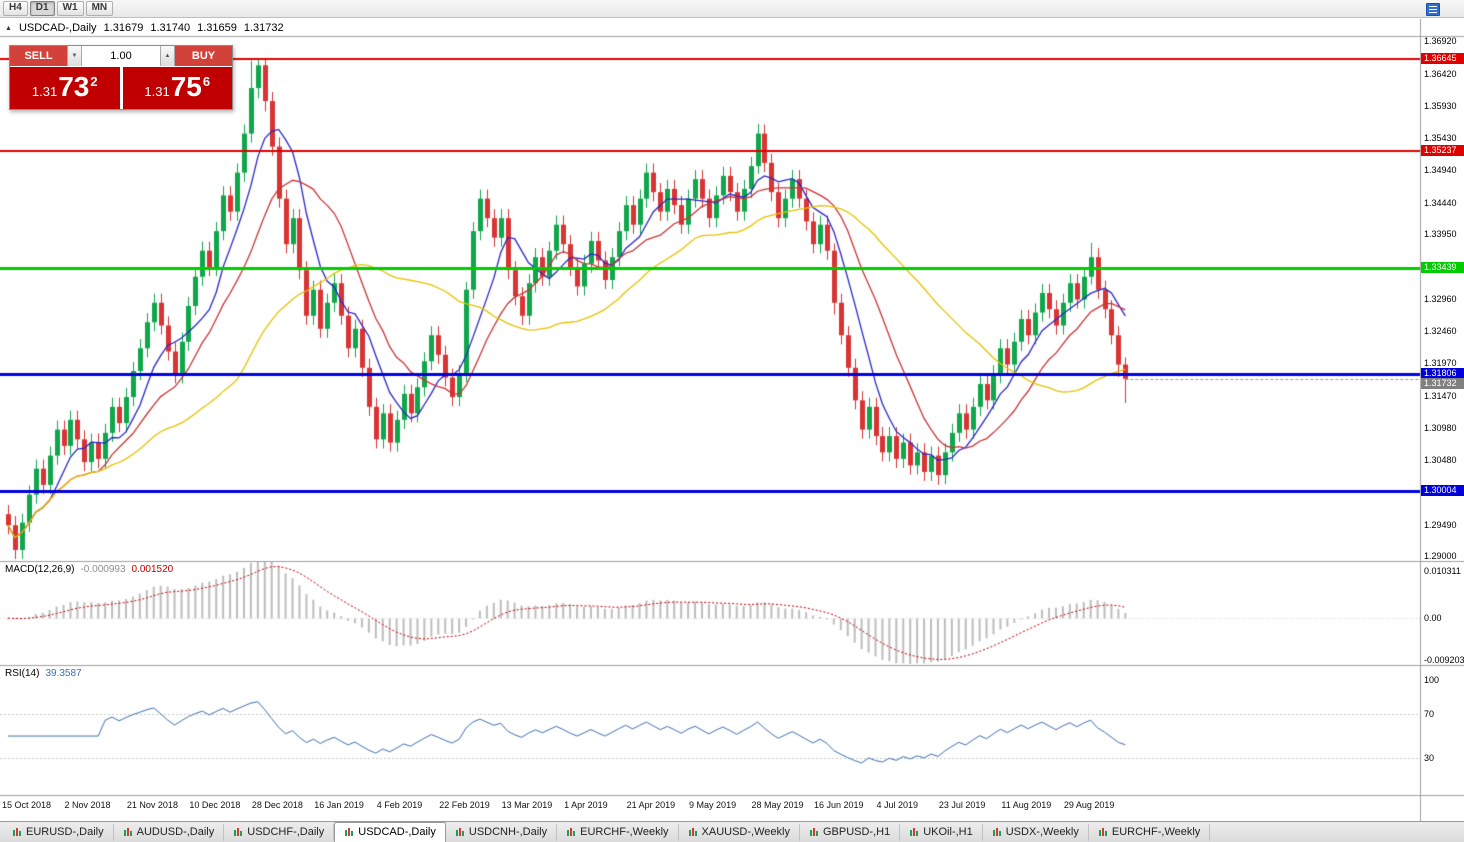 The image size is (1464, 842). What do you see at coordinates (43, 673) in the screenshot?
I see `rsi-pane-label: RSI(14) 39.3587` at bounding box center [43, 673].